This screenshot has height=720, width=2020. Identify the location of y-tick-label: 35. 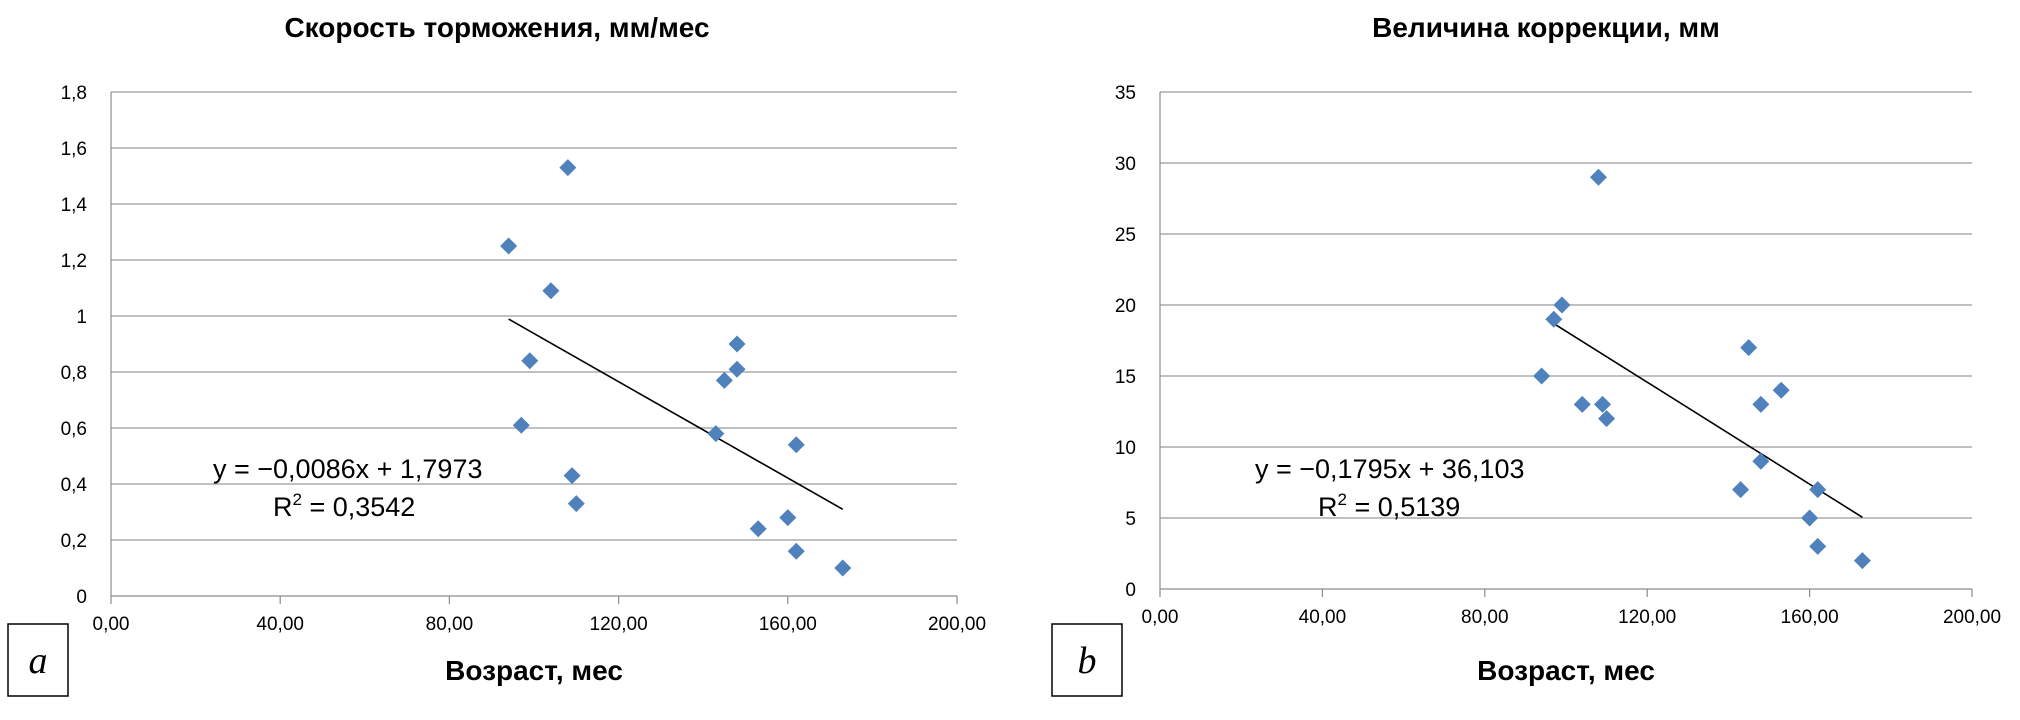
(1125, 93).